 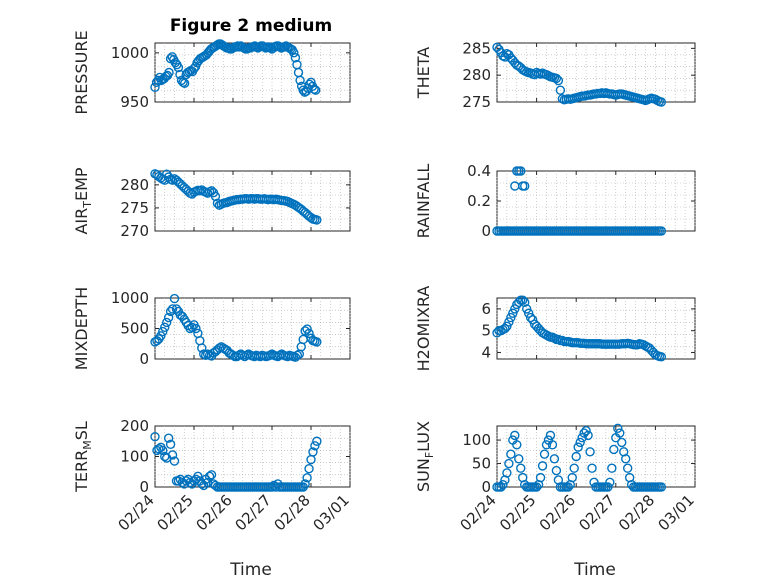 I want to click on y-tick-label: 500, so click(x=134, y=329).